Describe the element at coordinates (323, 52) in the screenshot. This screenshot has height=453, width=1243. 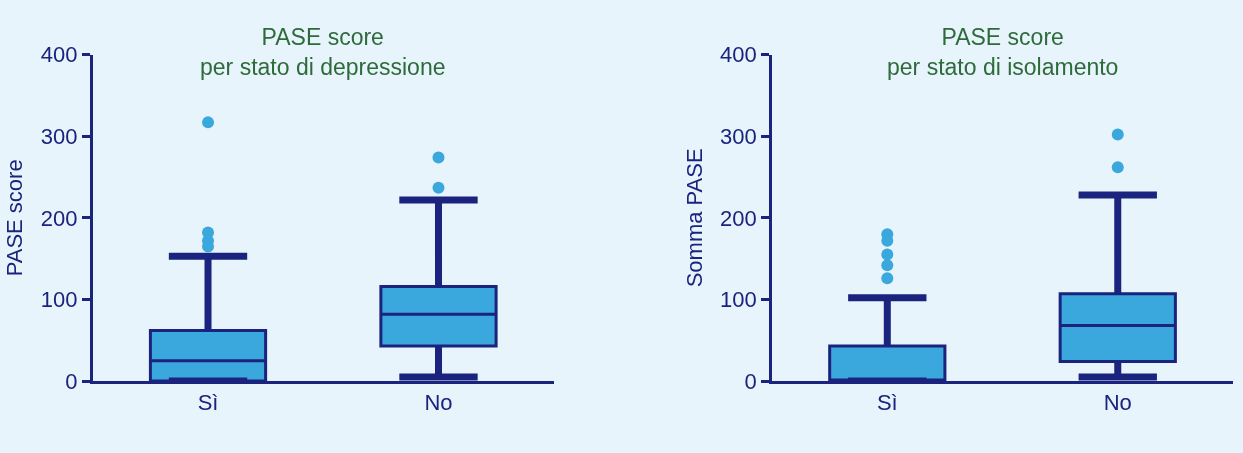
I see `chart-title: PASE score per stato di depressione` at that location.